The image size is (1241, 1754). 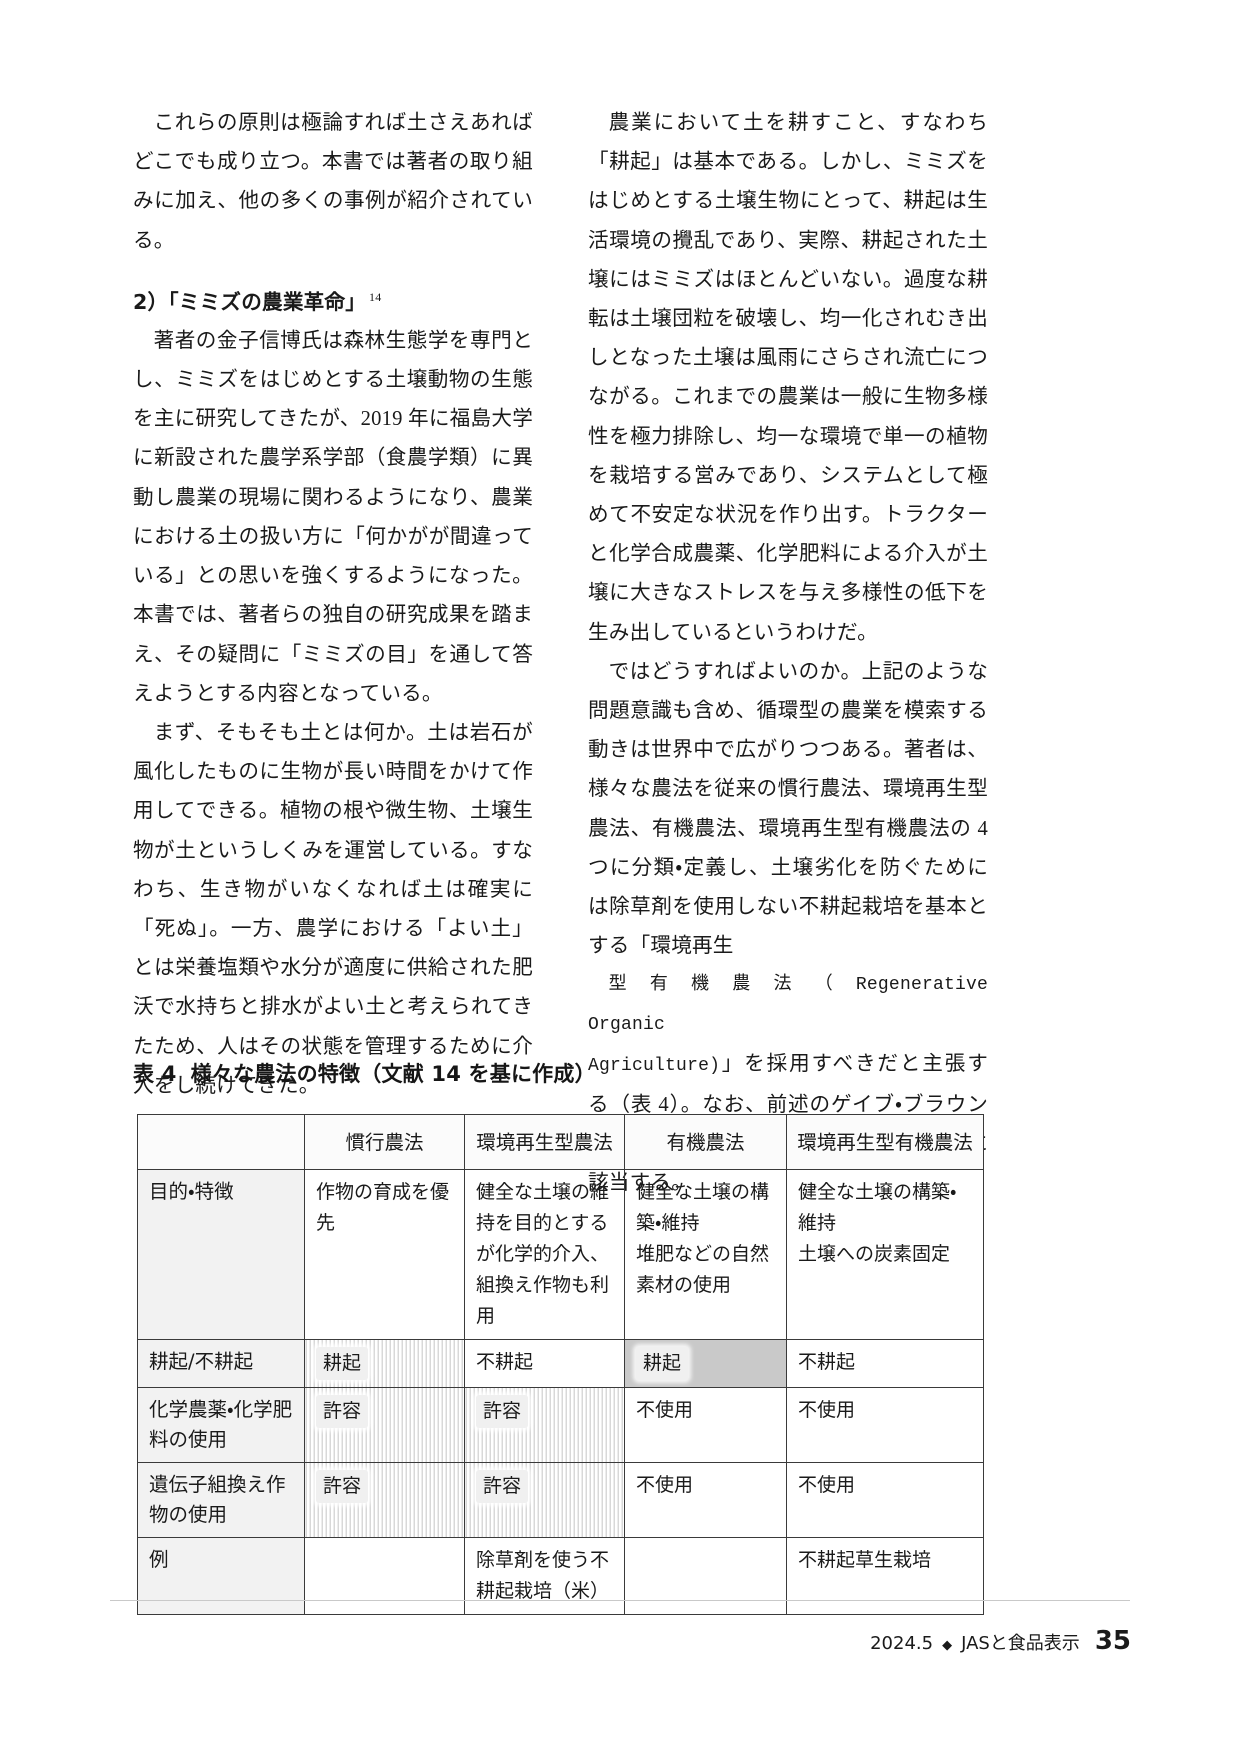 What do you see at coordinates (1020, 1643) in the screenshot?
I see `footer-publication: JASと食品表示` at bounding box center [1020, 1643].